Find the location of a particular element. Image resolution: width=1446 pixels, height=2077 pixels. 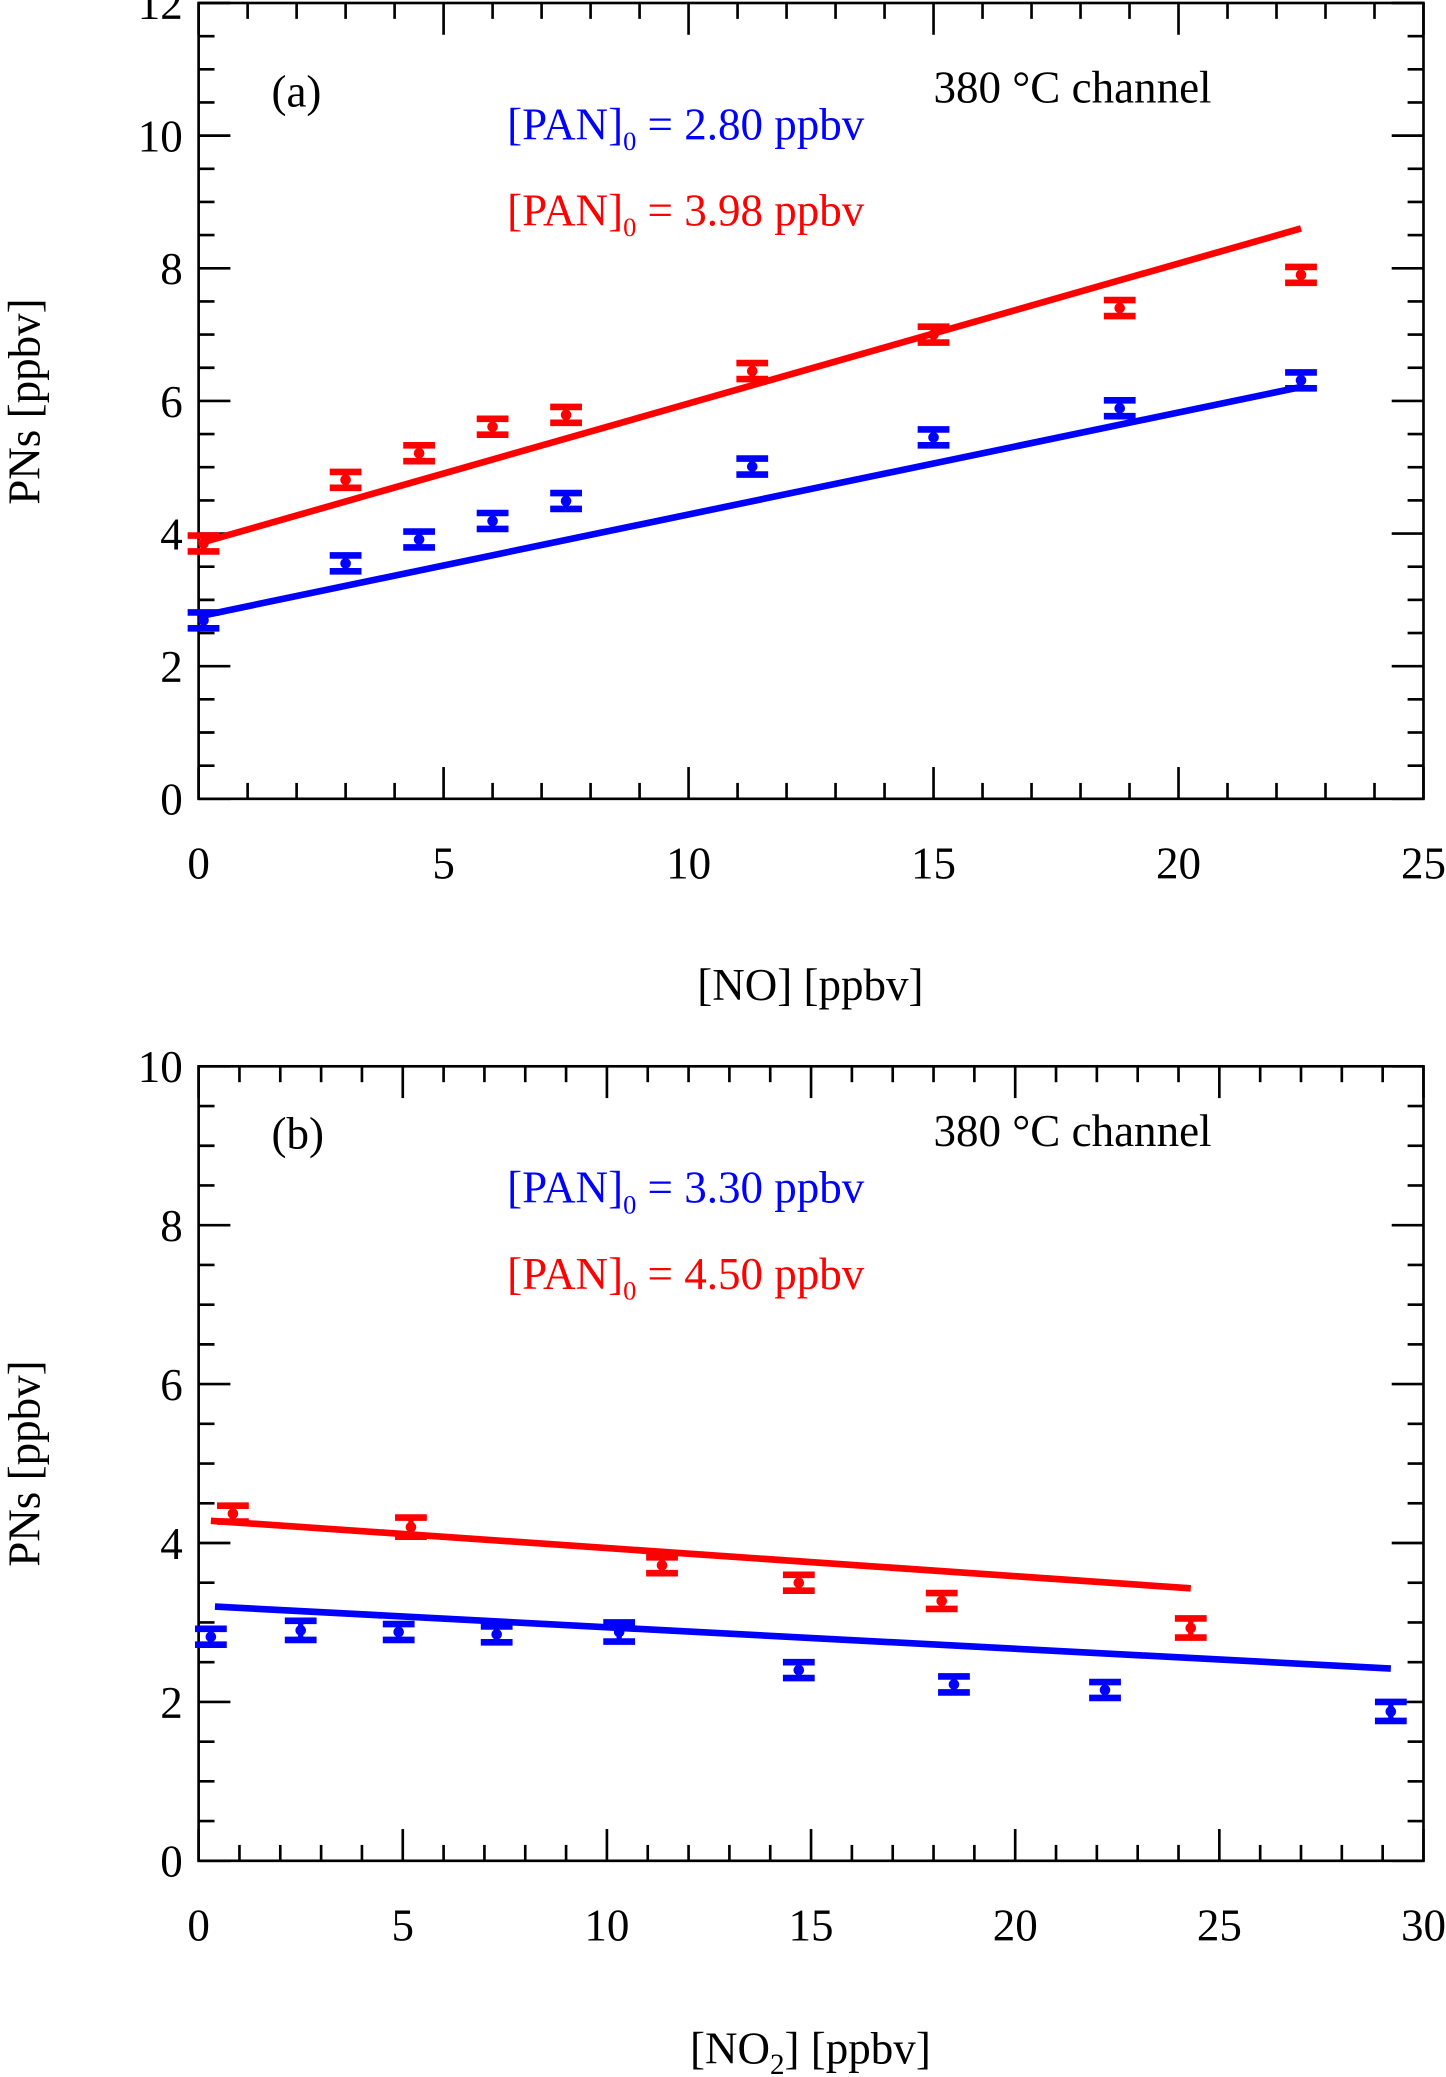

annotation-a: 380 °C channel is located at coordinates (1073, 87).